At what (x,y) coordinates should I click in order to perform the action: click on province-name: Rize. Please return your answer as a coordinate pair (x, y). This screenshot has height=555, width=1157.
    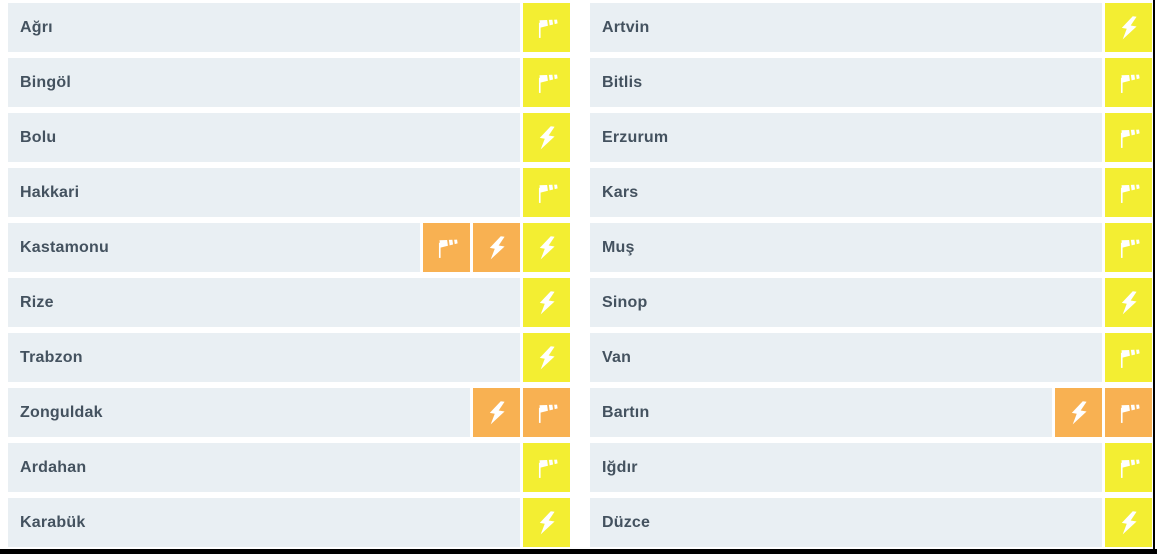
    Looking at the image, I should click on (37, 302).